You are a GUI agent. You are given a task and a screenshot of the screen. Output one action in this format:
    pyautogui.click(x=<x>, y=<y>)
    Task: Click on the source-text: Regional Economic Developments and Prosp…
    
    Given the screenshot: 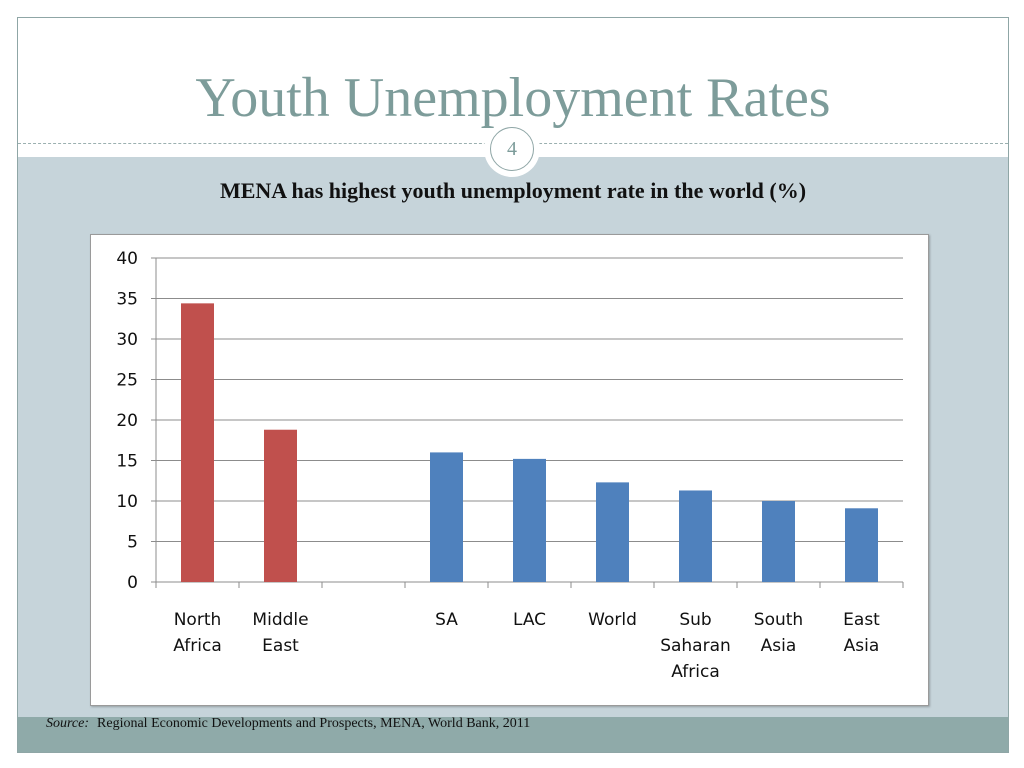 What is the action you would take?
    pyautogui.click(x=314, y=723)
    